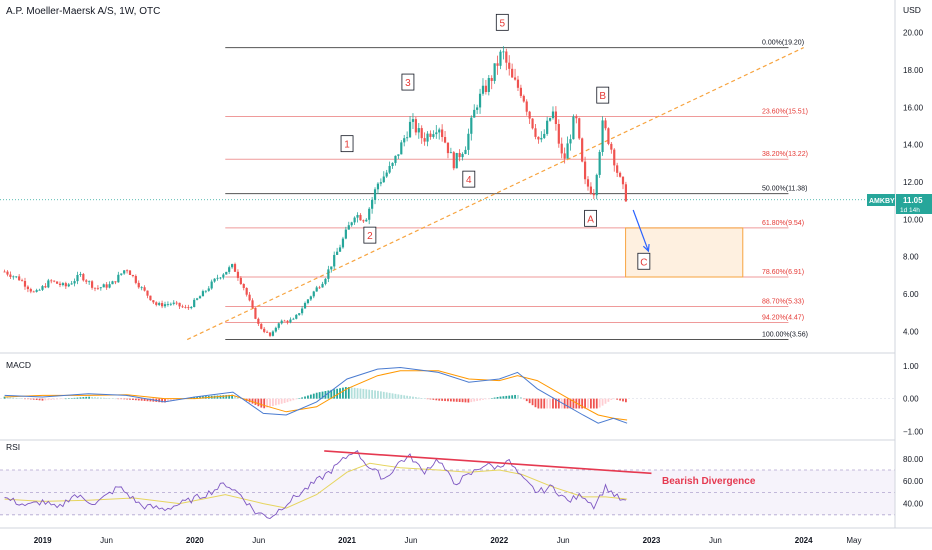 This screenshot has height=550, width=932. Describe the element at coordinates (783, 43) in the screenshot. I see `fib-level-label: 0.00%(19.20)` at that location.